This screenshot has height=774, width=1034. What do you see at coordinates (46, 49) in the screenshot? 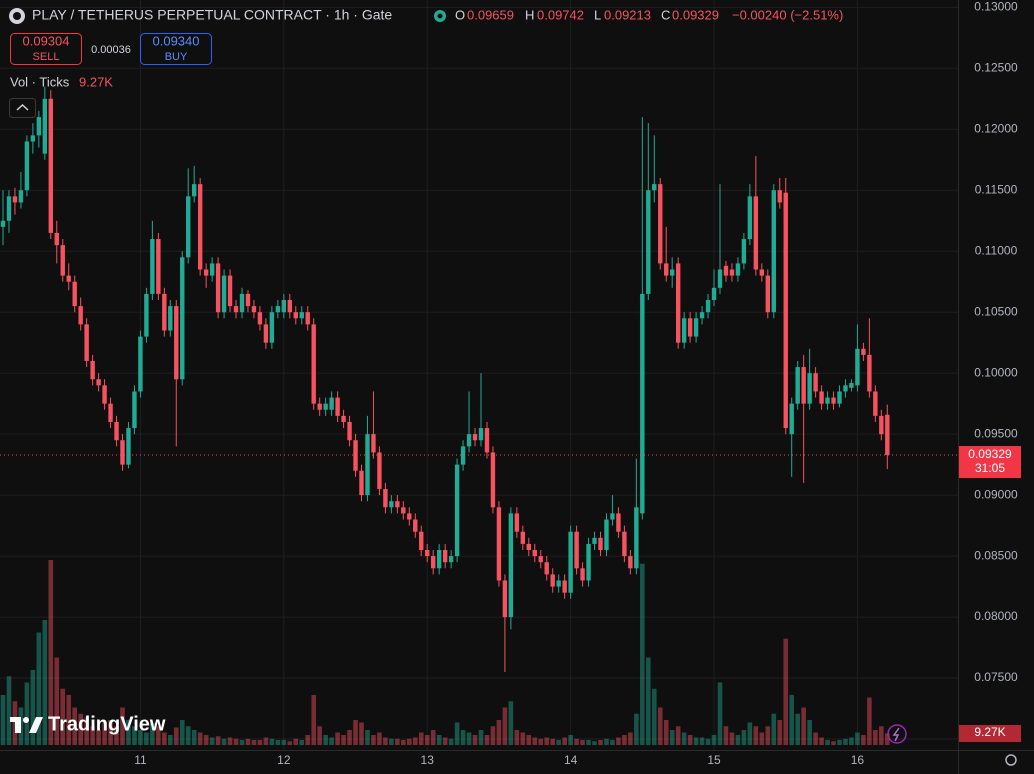
I see `sell-button` at bounding box center [46, 49].